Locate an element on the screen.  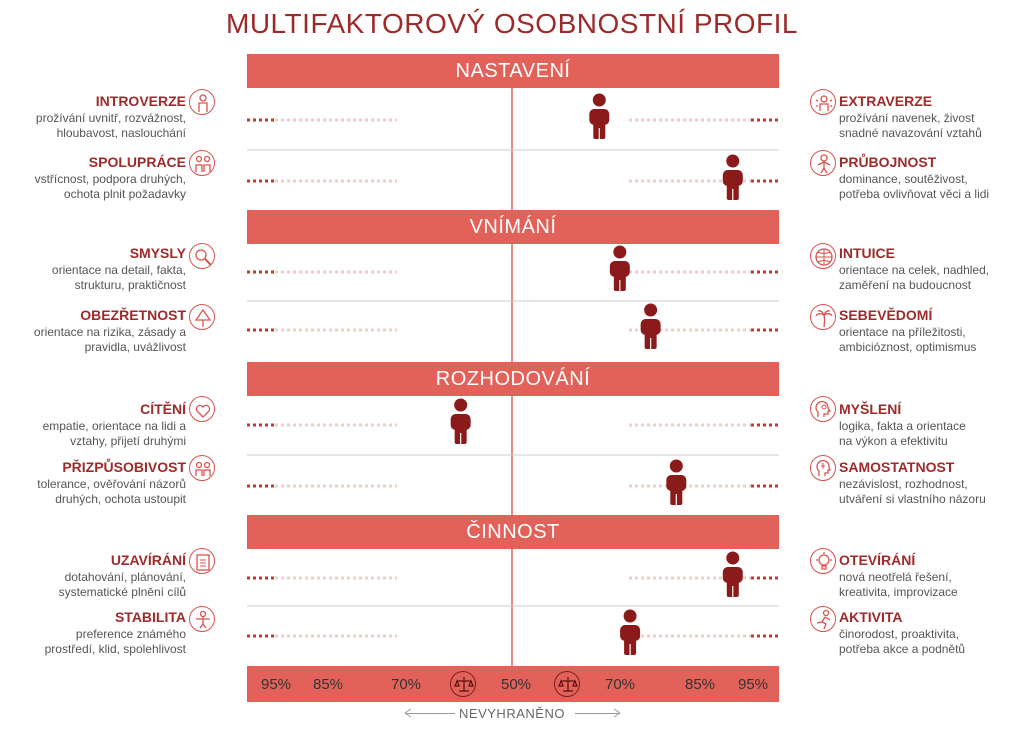
right-trait-title: SAMOSTATNOST is located at coordinates (897, 467).